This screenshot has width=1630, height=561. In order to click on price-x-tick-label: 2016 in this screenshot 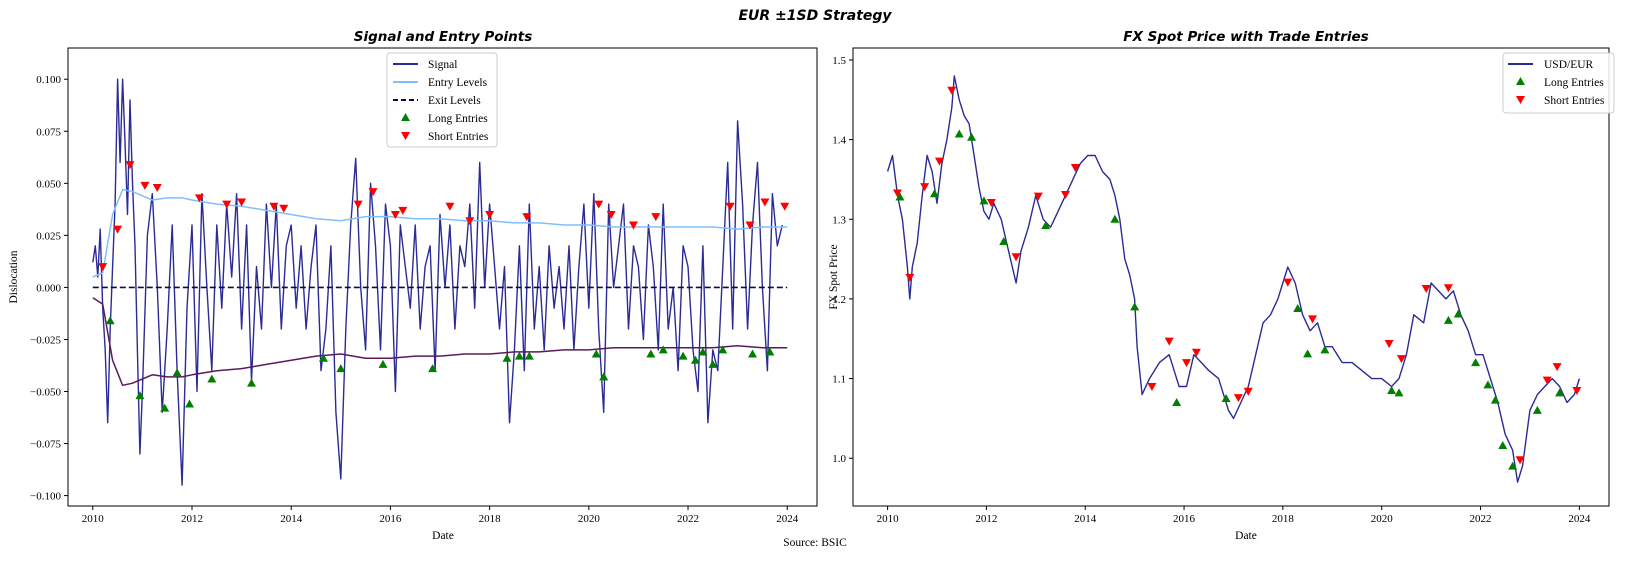, I will do `click(1184, 519)`.